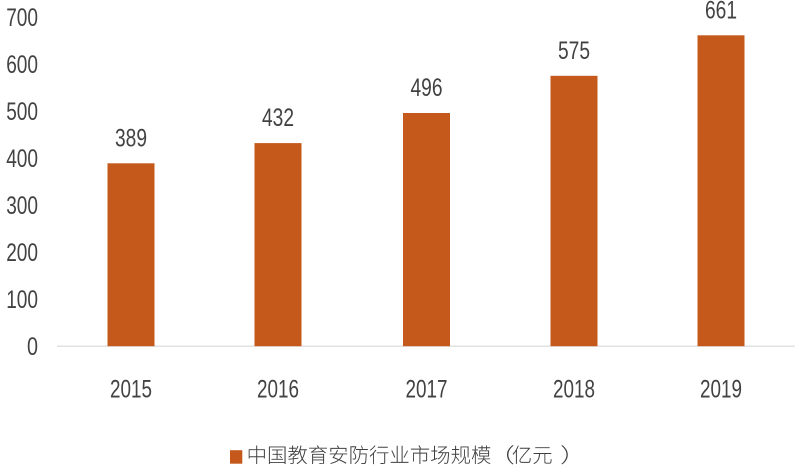  I want to click on svg-text: 432, so click(278, 118).